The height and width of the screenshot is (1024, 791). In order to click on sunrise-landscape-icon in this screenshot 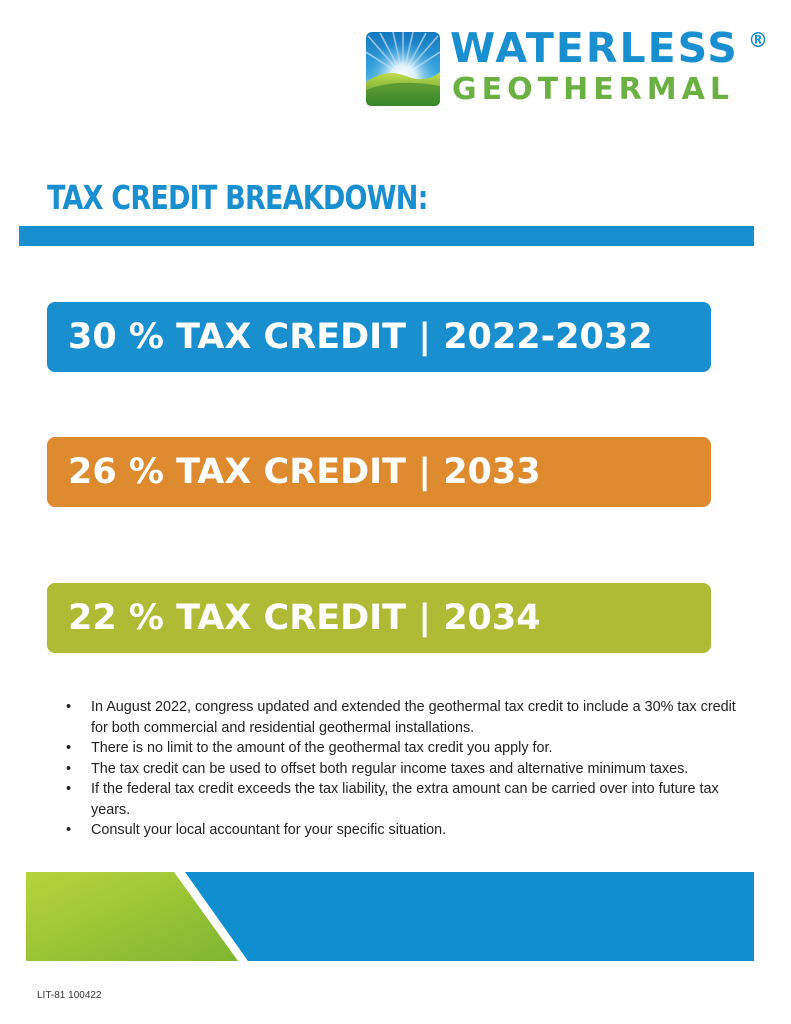, I will do `click(403, 69)`.